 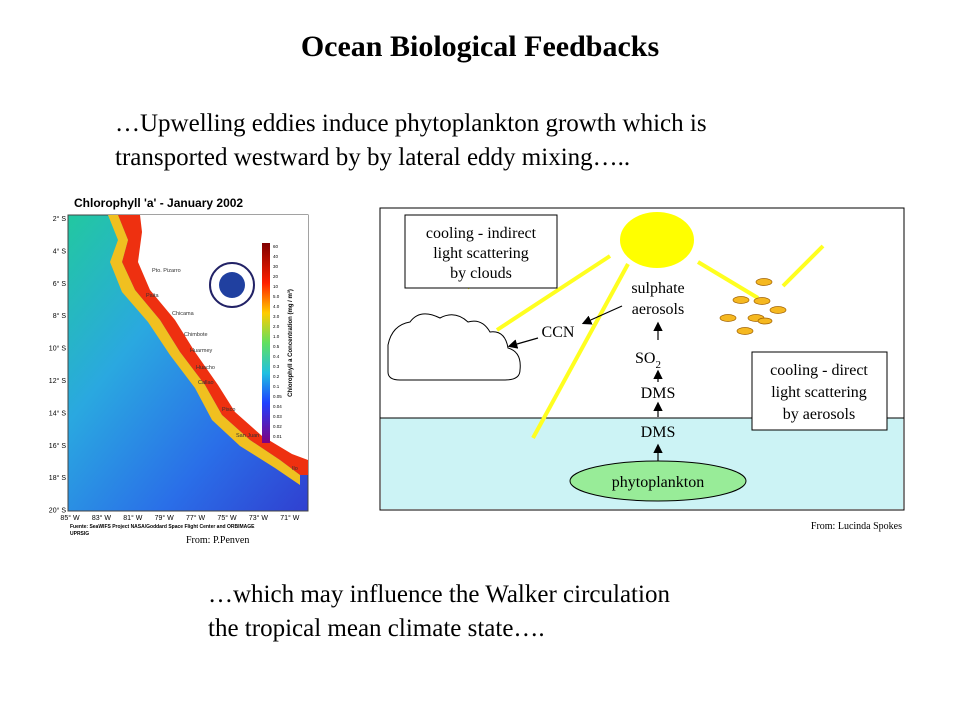 I want to click on place-label: Huacho, so click(x=205, y=368).